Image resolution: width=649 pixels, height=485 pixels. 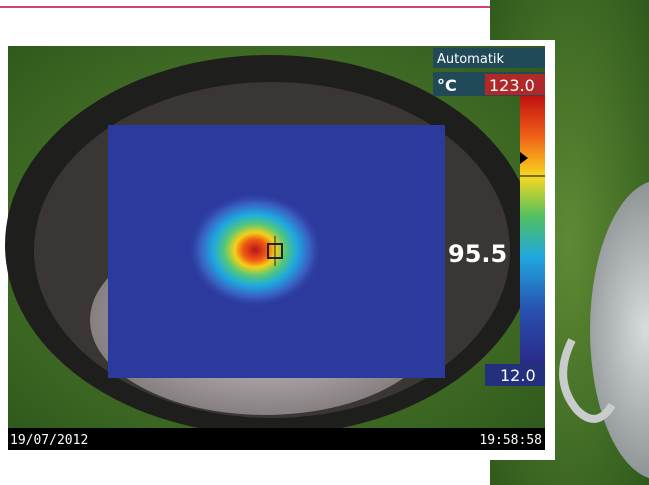 What do you see at coordinates (587, 380) in the screenshot?
I see `handle` at bounding box center [587, 380].